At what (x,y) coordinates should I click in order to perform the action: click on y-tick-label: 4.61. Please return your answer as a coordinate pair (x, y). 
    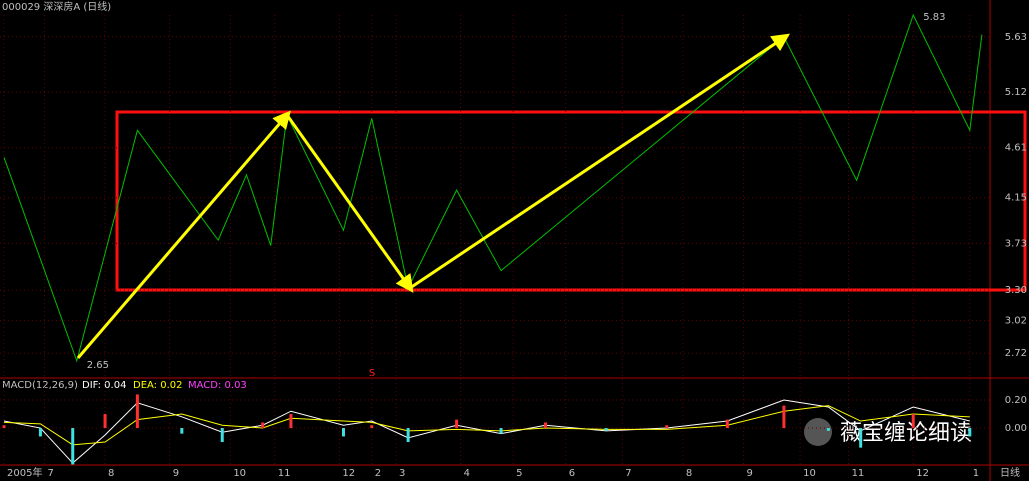
    Looking at the image, I should click on (1016, 148).